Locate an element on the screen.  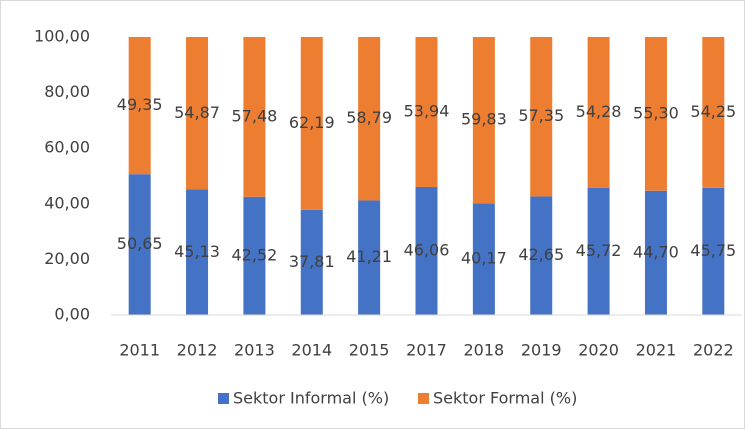
data-label: 44,70 is located at coordinates (656, 251).